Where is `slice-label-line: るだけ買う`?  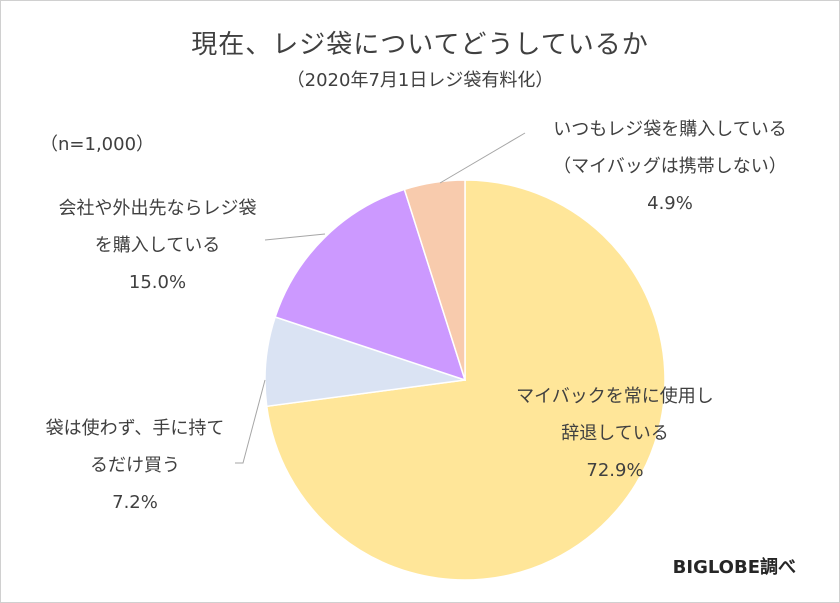 slice-label-line: るだけ買う is located at coordinates (135, 465).